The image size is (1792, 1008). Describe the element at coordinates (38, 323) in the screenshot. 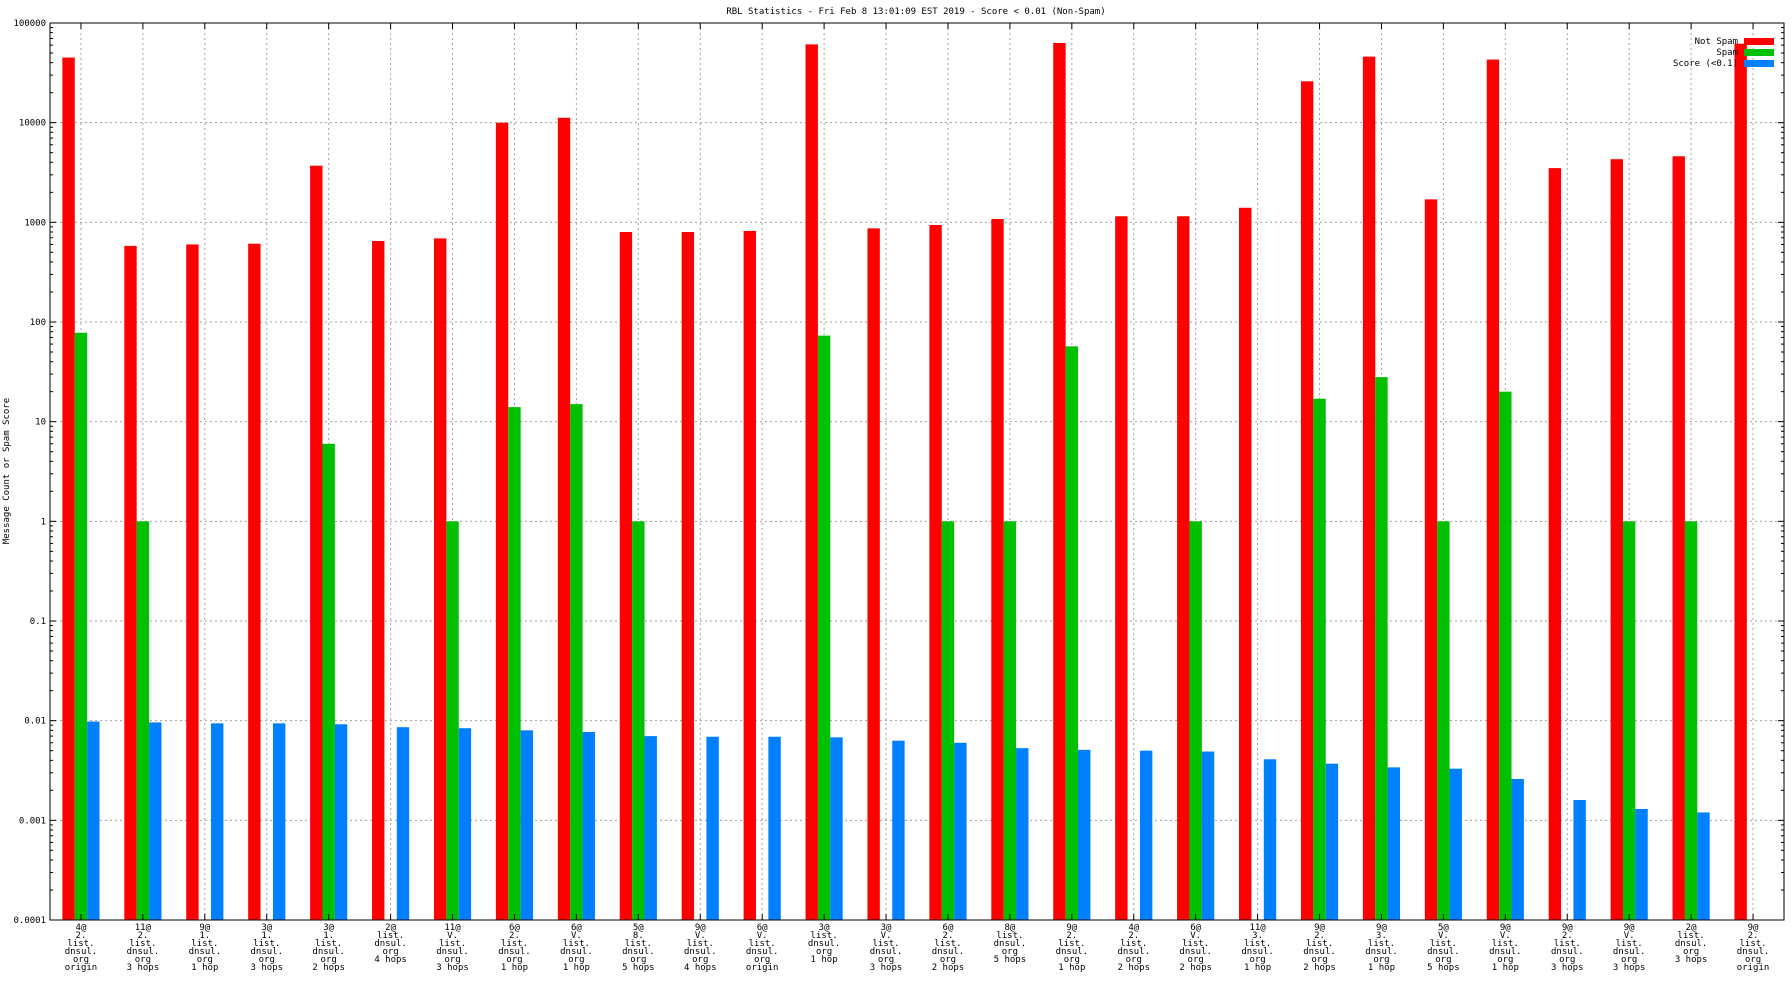

I see `y-tick-label: 100` at that location.